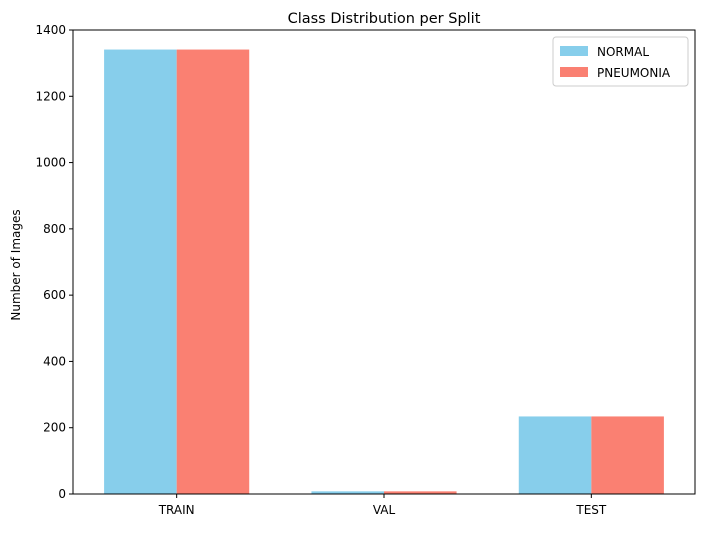 The height and width of the screenshot is (533, 704). Describe the element at coordinates (384, 19) in the screenshot. I see `chart-title: Class Distribution per Split` at that location.